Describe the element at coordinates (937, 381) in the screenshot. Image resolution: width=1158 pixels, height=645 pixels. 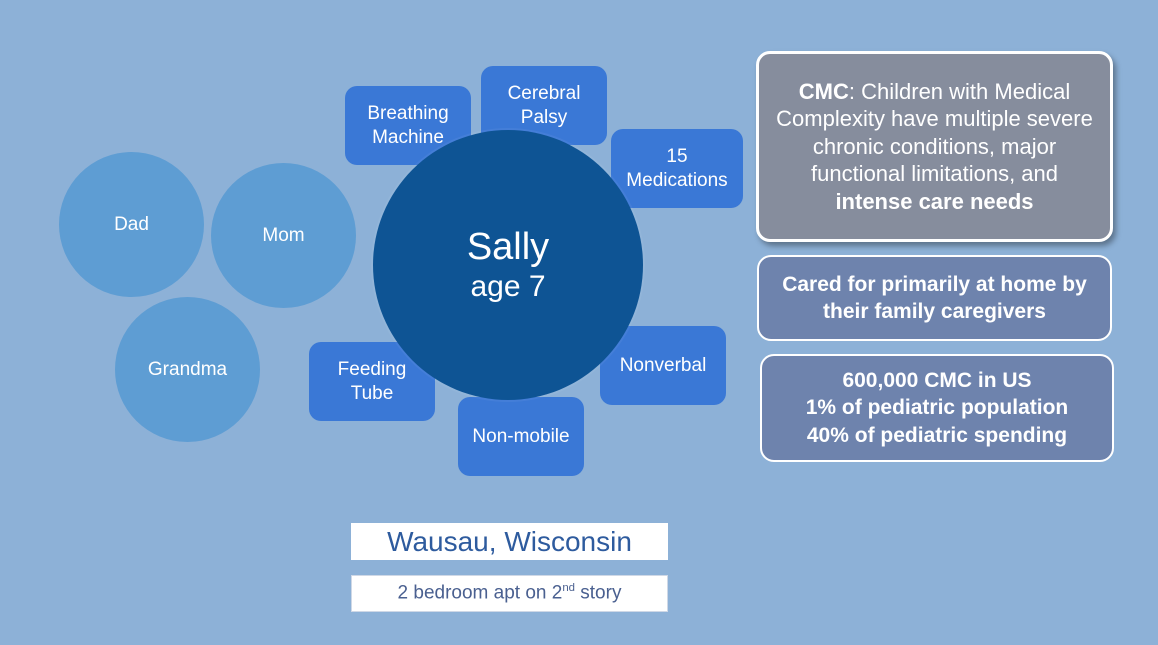
I see `stat-line-cmc-count: 600,000 CMC in US` at that location.